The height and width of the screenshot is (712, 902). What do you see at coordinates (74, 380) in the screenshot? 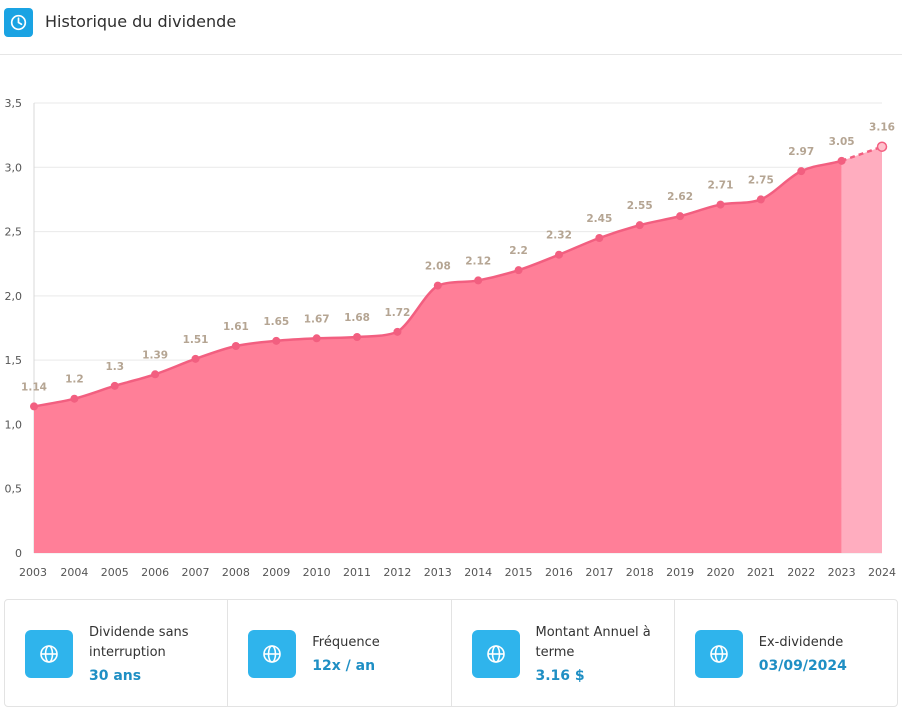
I see `data-label: 1.2` at bounding box center [74, 380].